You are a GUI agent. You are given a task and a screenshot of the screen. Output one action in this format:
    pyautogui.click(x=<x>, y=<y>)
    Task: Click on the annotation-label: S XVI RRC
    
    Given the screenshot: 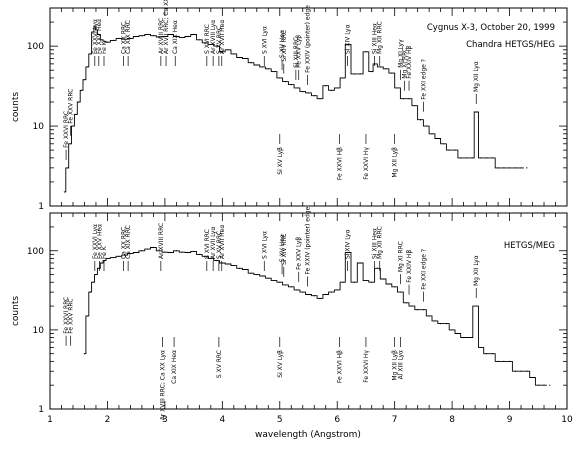 What is the action you would take?
    pyautogui.click(x=207, y=244)
    